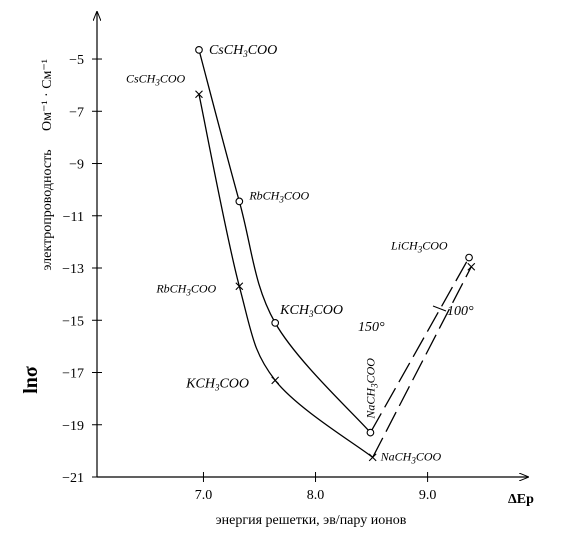  I want to click on x-axis-symbol: ΔEp, so click(521, 499).